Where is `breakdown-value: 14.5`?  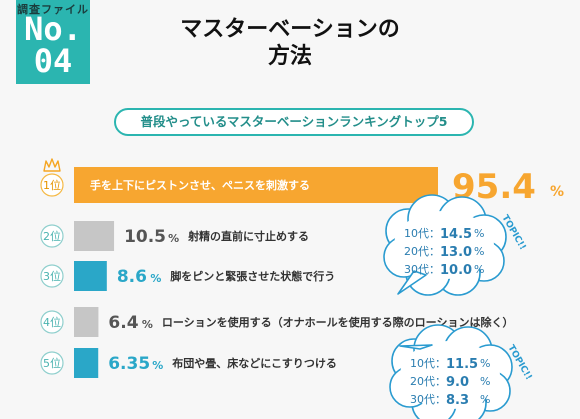
breakdown-value: 14.5 is located at coordinates (456, 234).